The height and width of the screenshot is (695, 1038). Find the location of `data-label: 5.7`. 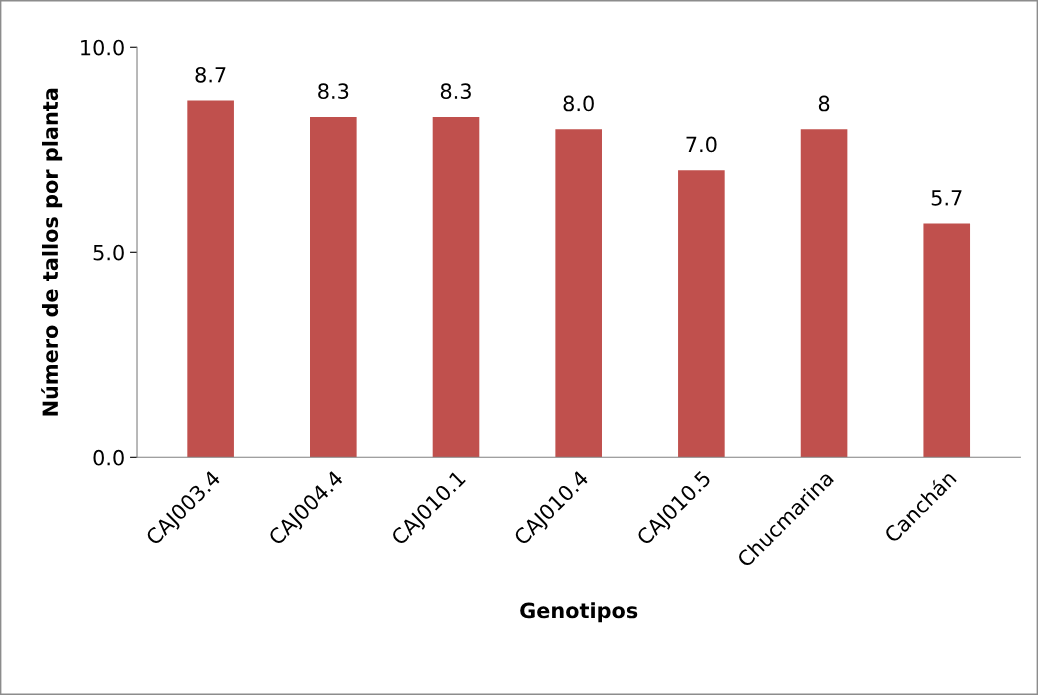

data-label: 5.7 is located at coordinates (946, 198).